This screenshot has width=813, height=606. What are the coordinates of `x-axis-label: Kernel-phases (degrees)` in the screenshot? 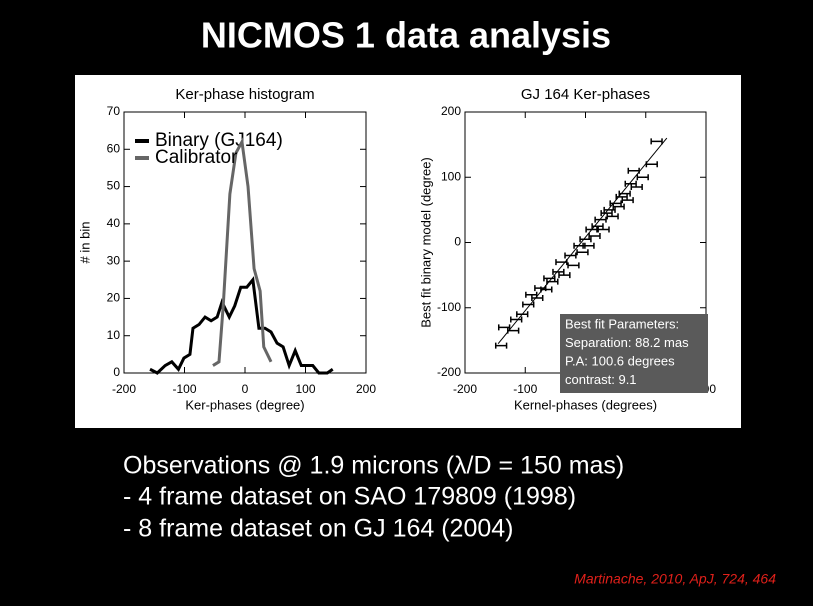 It's located at (585, 404).